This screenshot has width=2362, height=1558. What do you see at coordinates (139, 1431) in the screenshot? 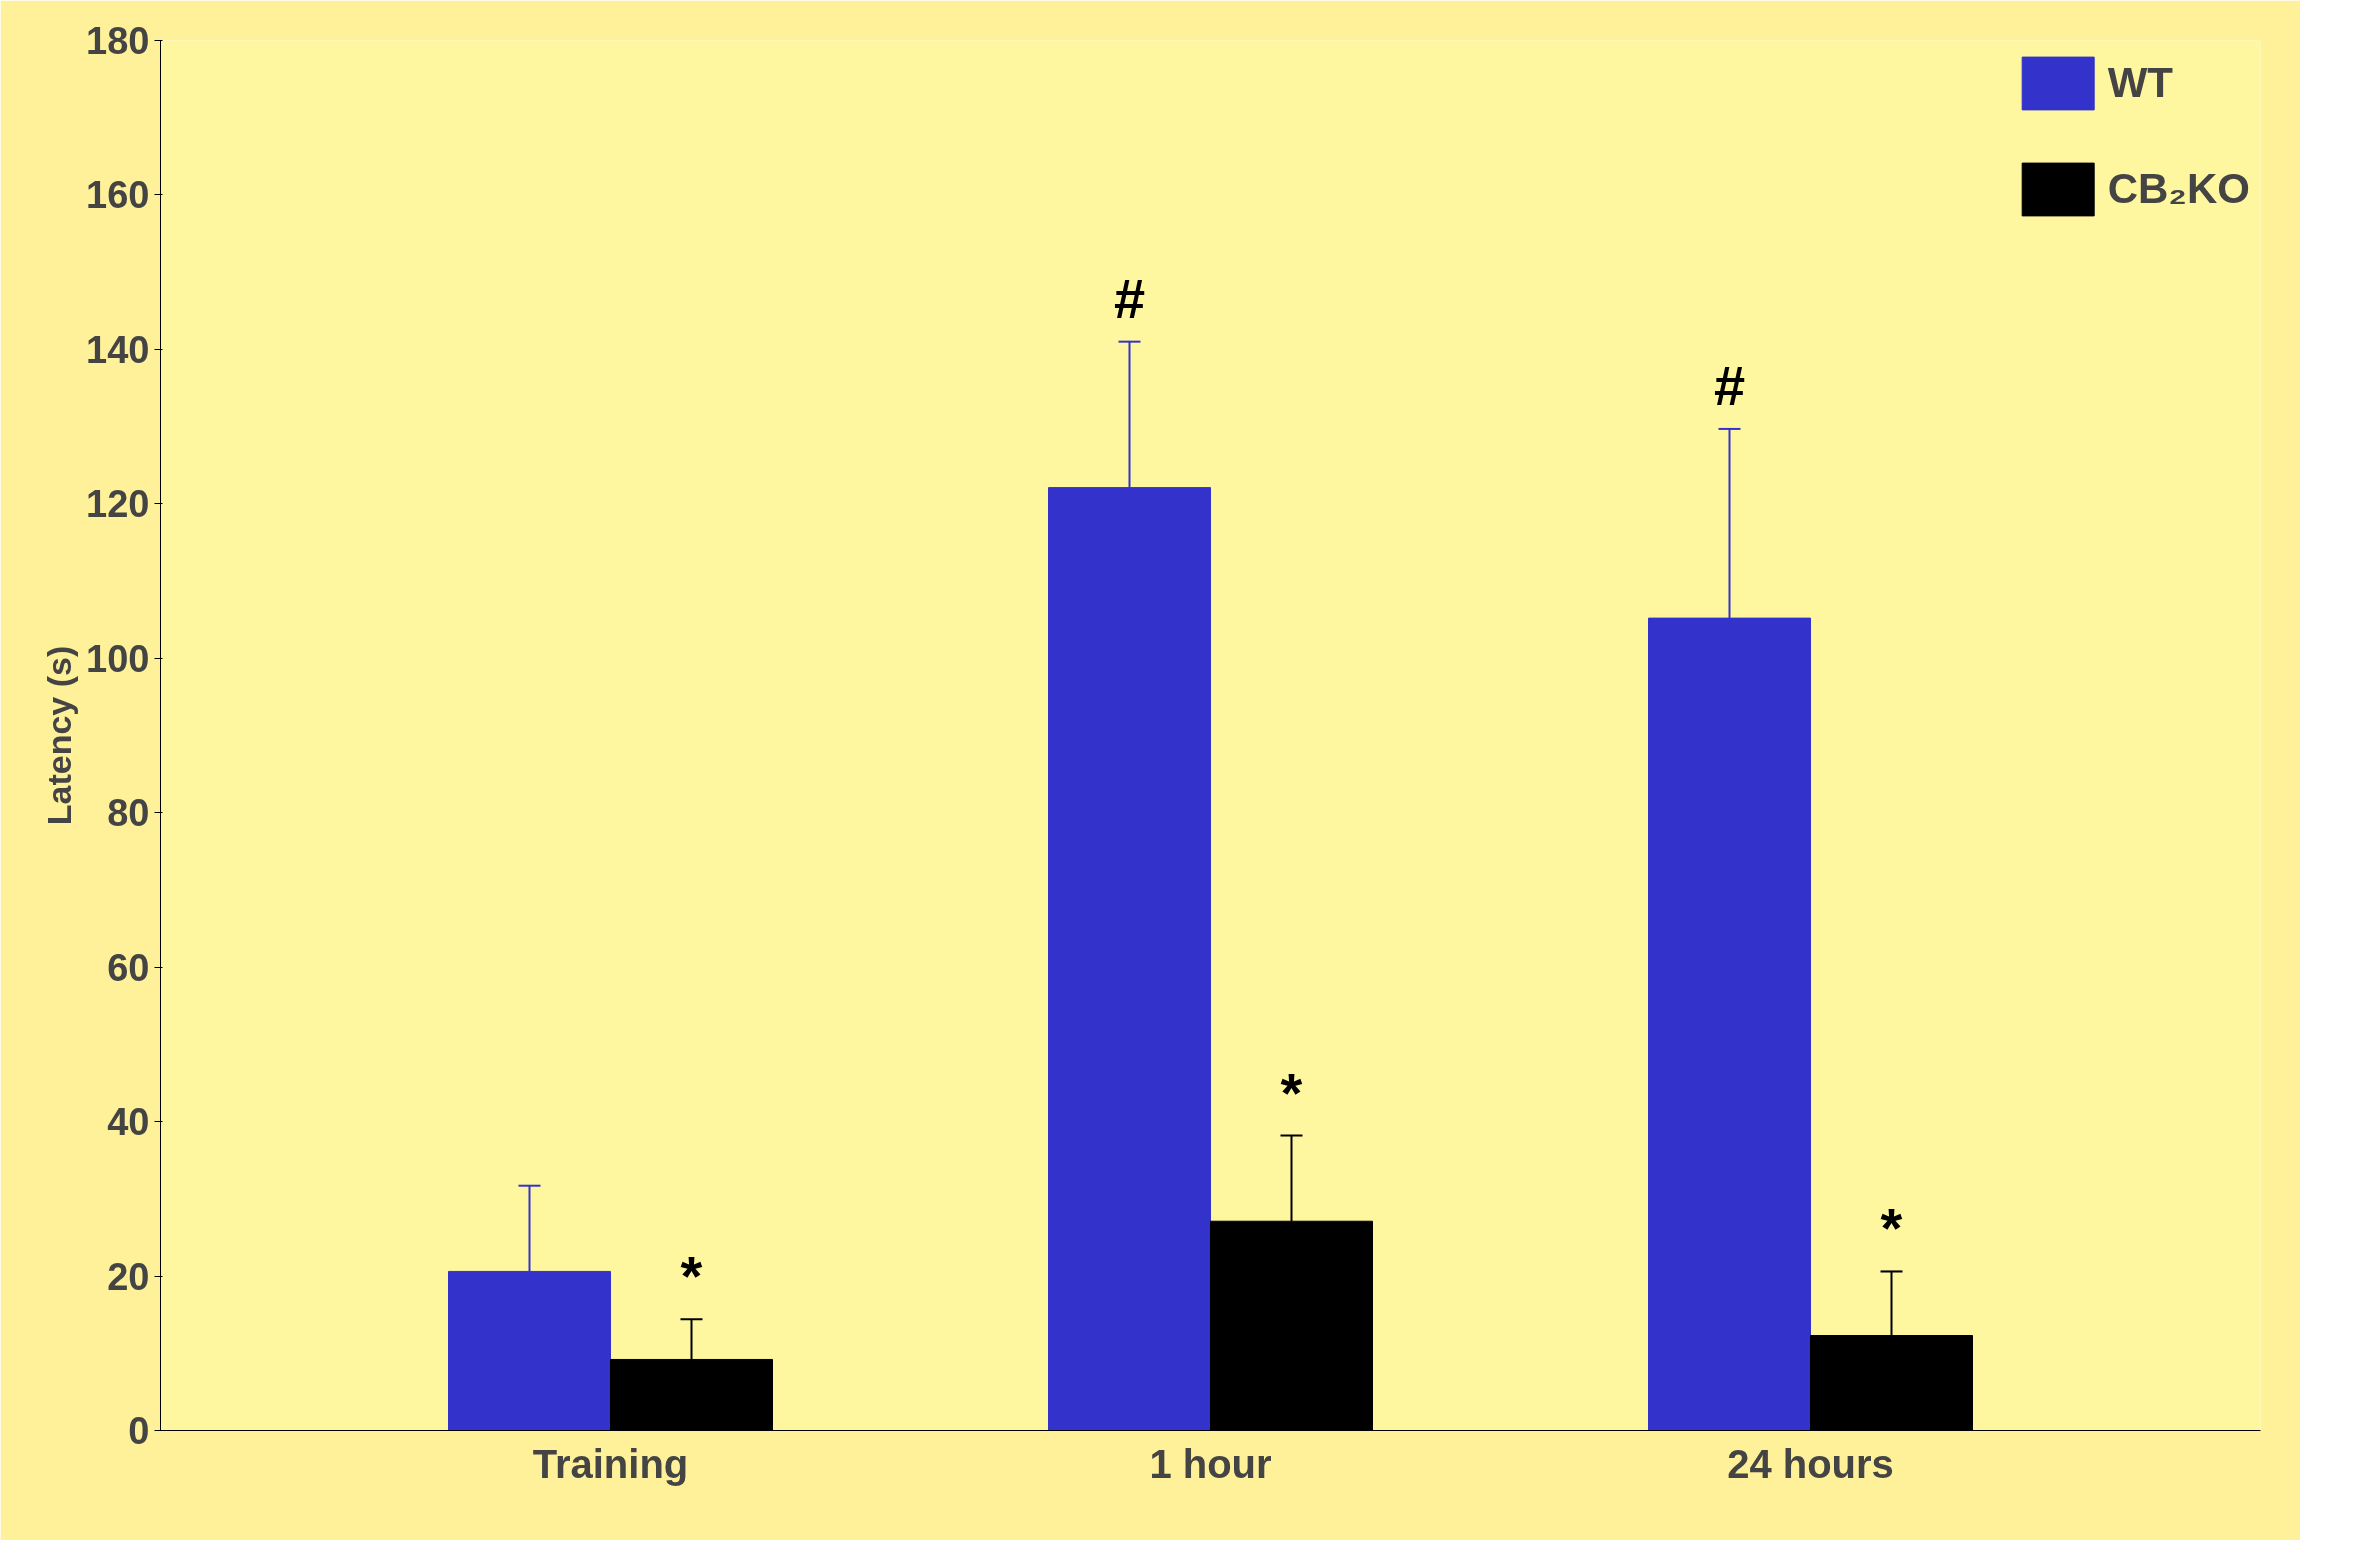
I see `y-tick-label: 0` at bounding box center [139, 1431].